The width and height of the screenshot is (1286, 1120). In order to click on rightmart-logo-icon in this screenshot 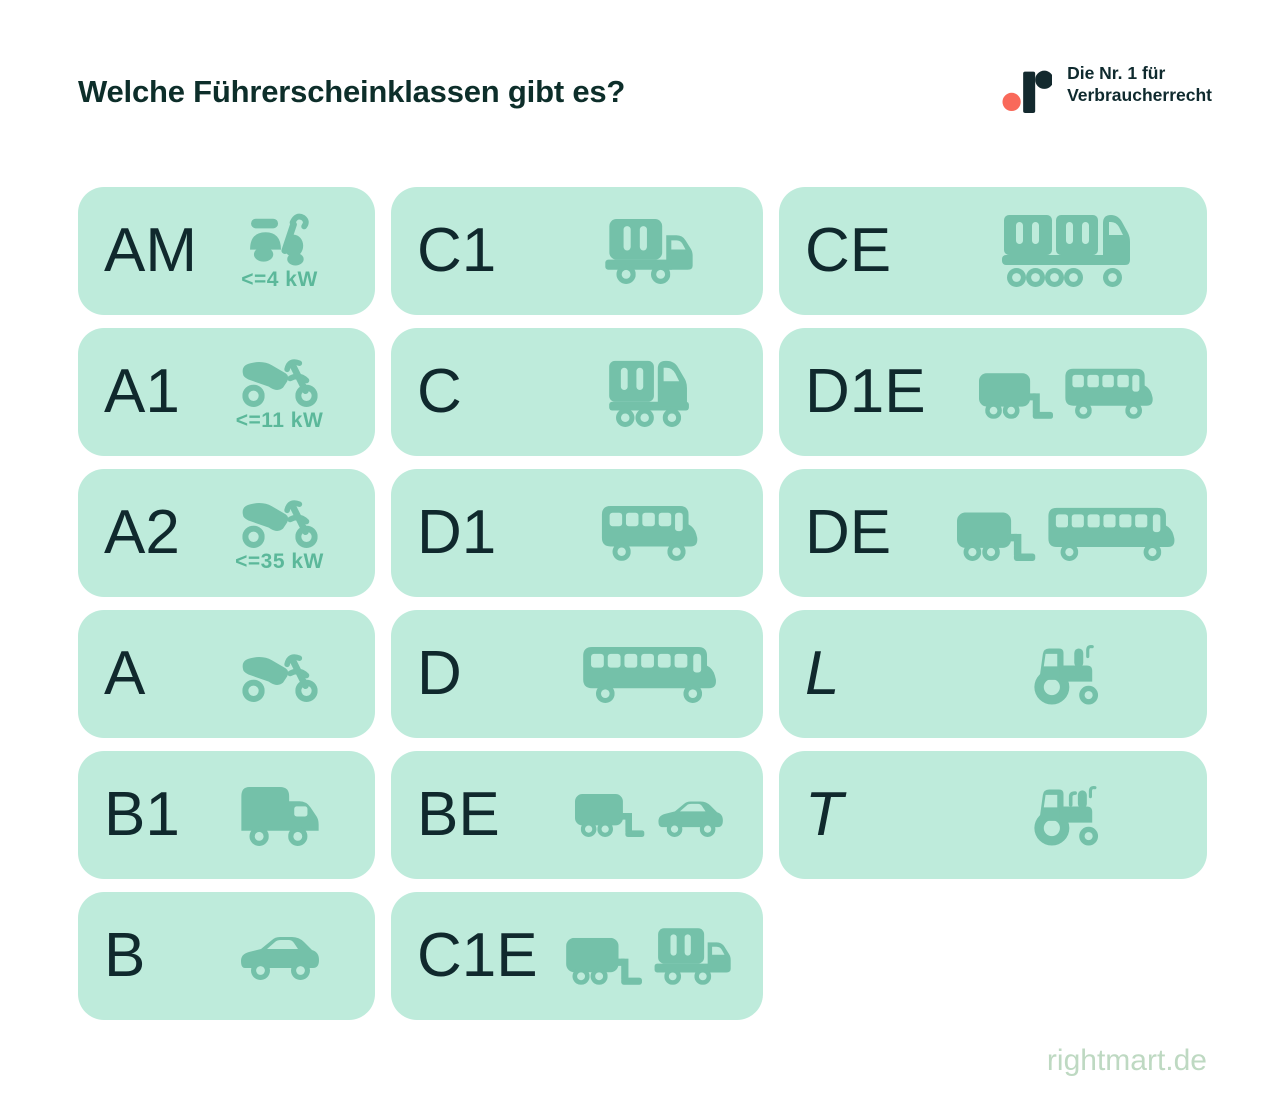, I will do `click(1027, 91)`.